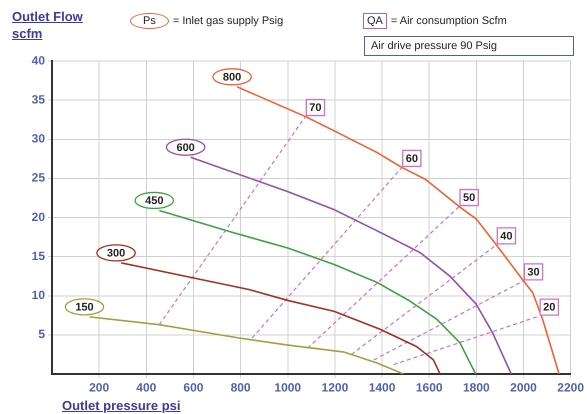 This screenshot has width=587, height=414. Describe the element at coordinates (506, 236) in the screenshot. I see `series-label: 40` at that location.